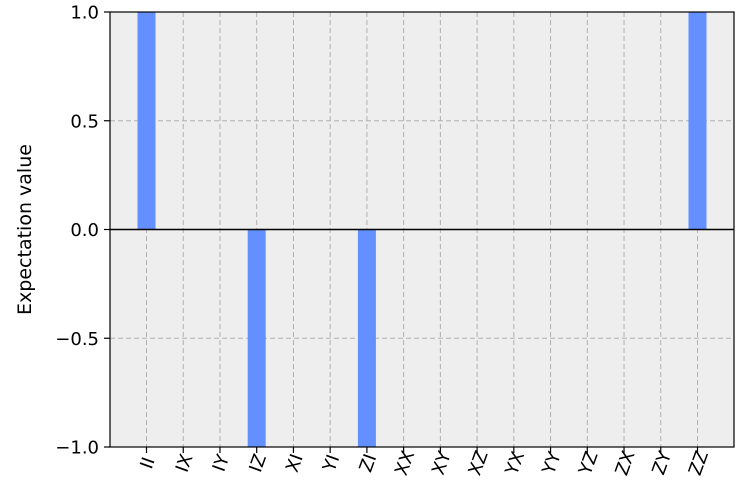 The height and width of the screenshot is (498, 741). I want to click on x-tick-label: YZ, so click(589, 464).